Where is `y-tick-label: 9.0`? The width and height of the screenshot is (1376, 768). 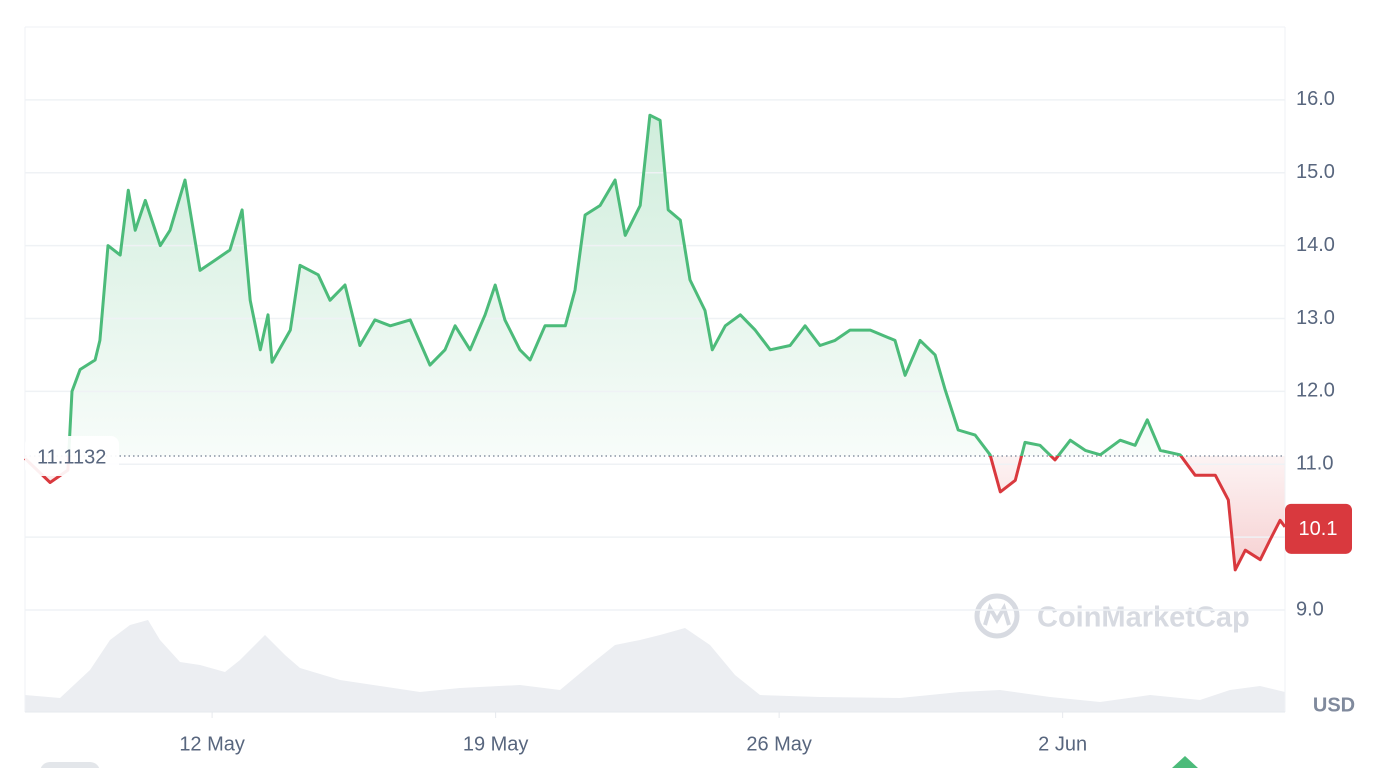
y-tick-label: 9.0 is located at coordinates (1310, 609).